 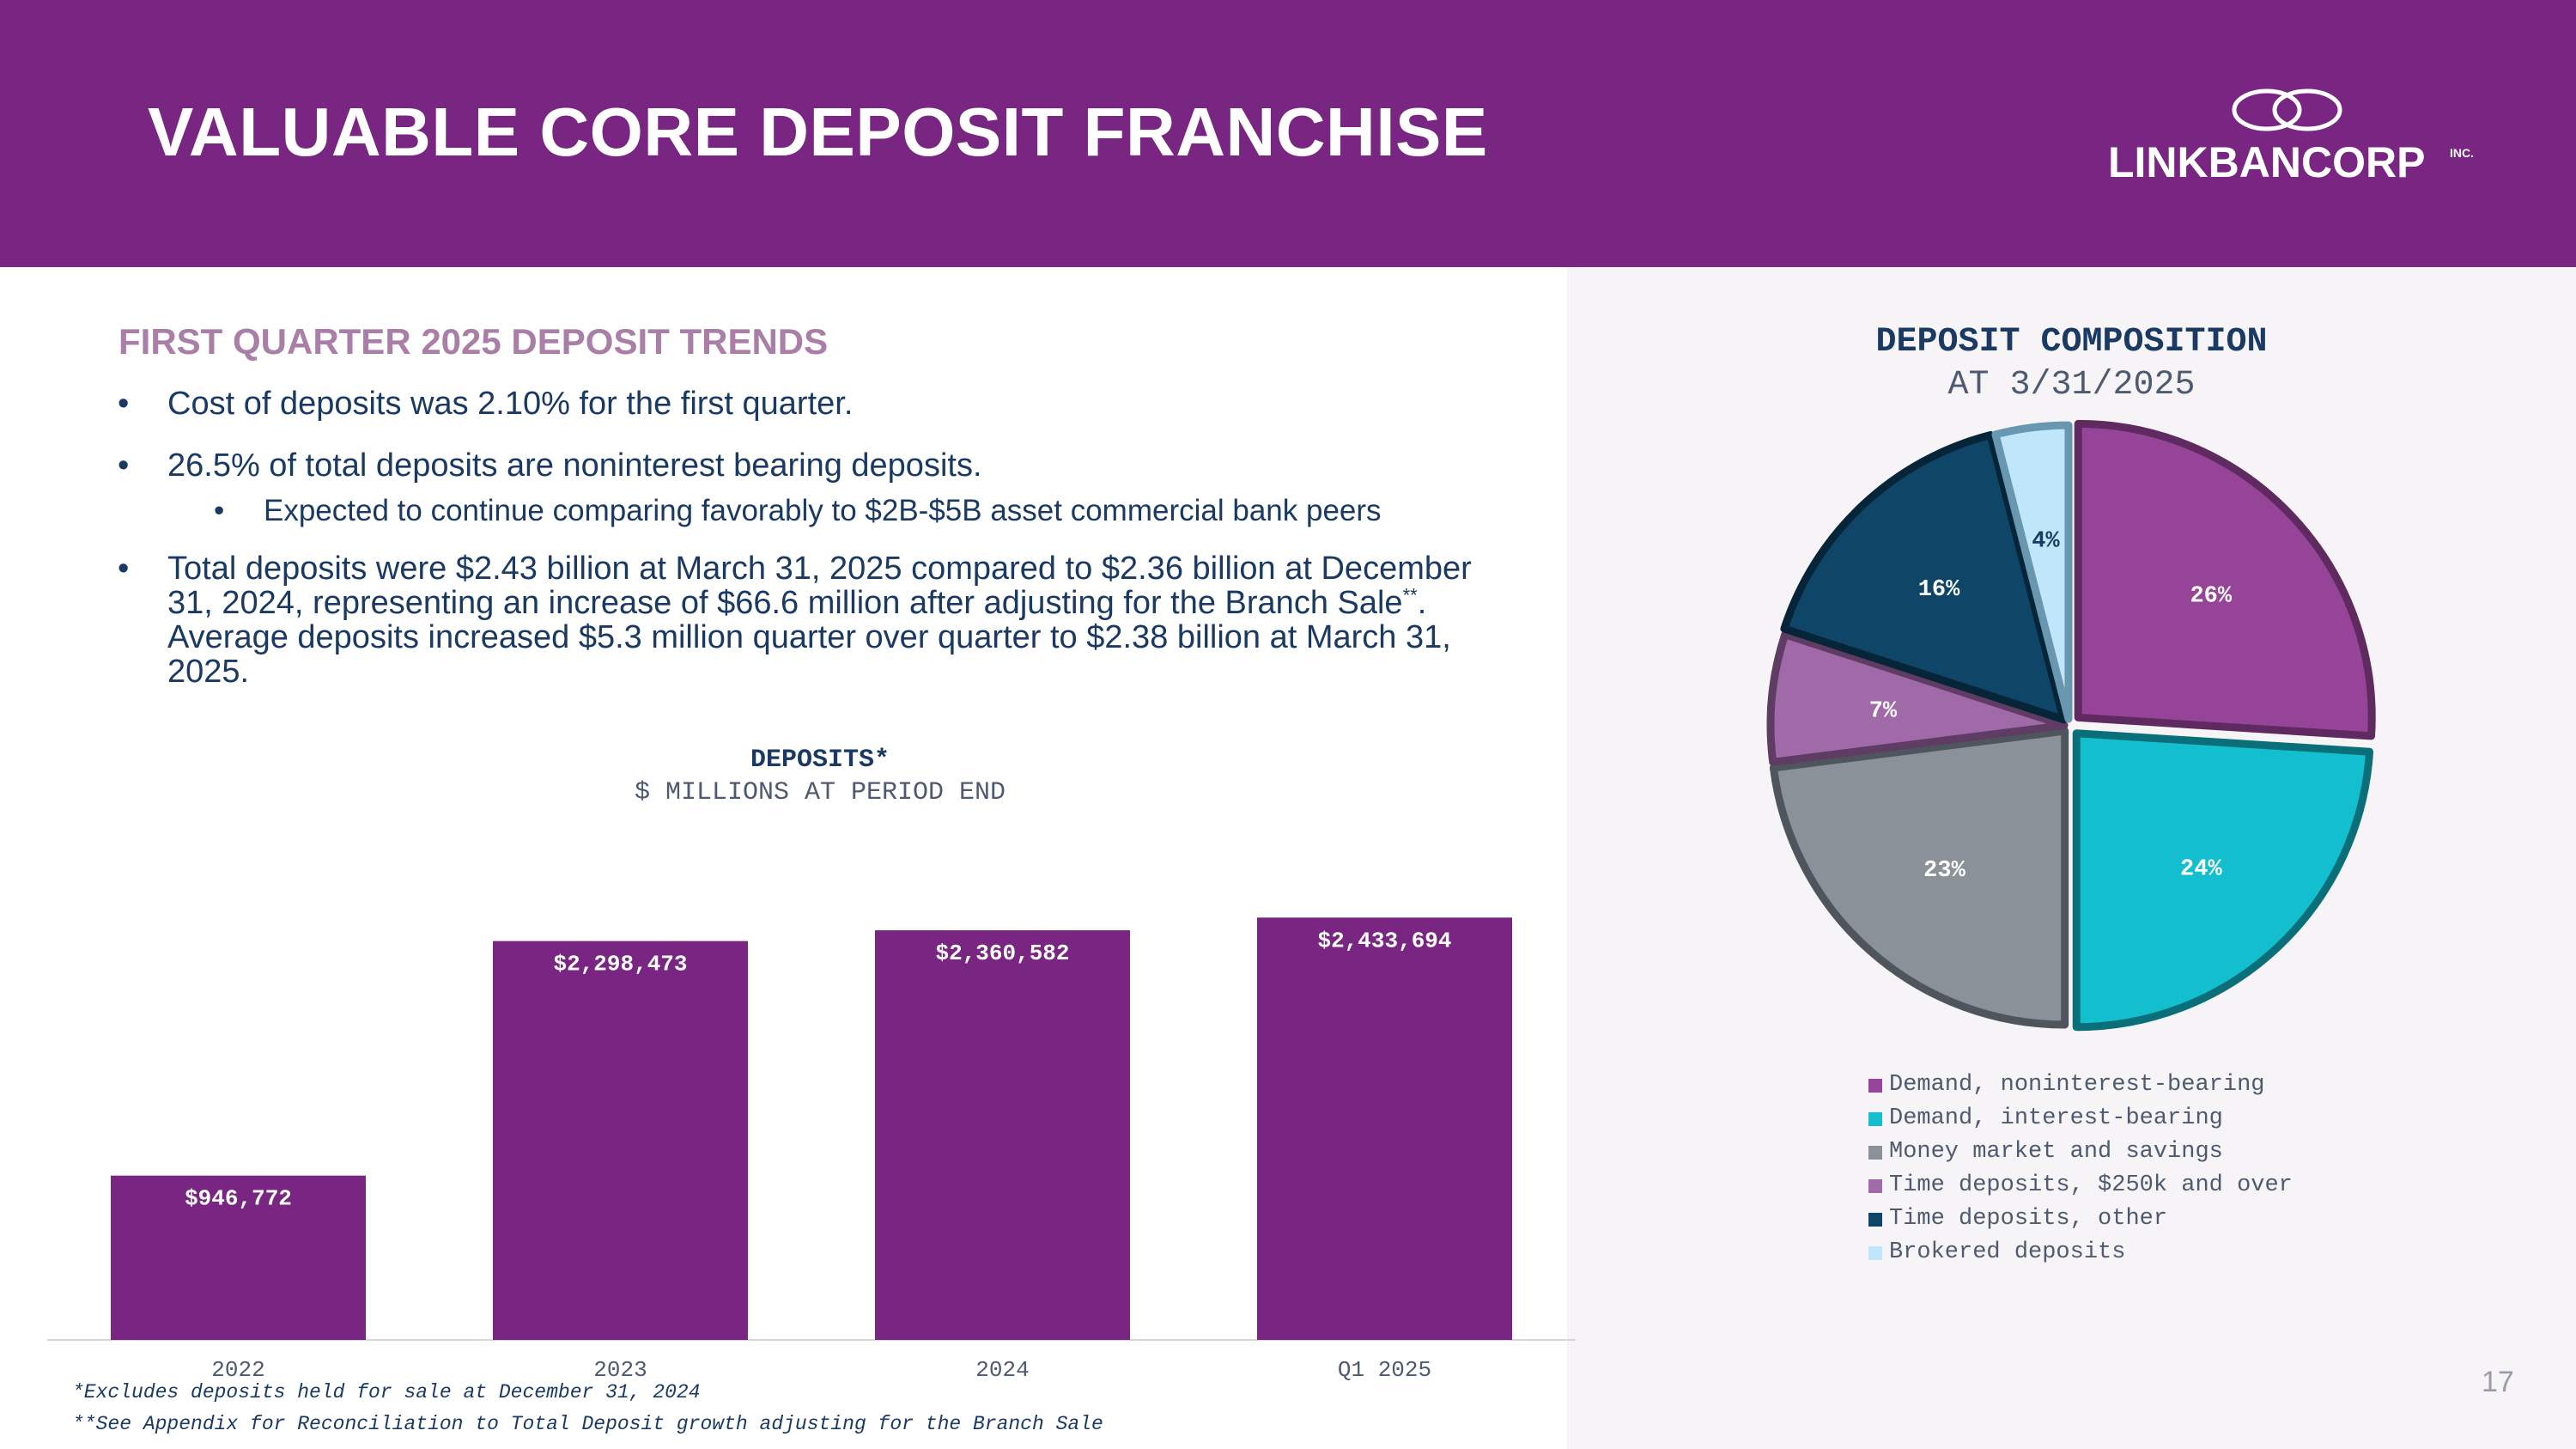 I want to click on logo-wordmark: LINKBANCORP, so click(x=2267, y=162).